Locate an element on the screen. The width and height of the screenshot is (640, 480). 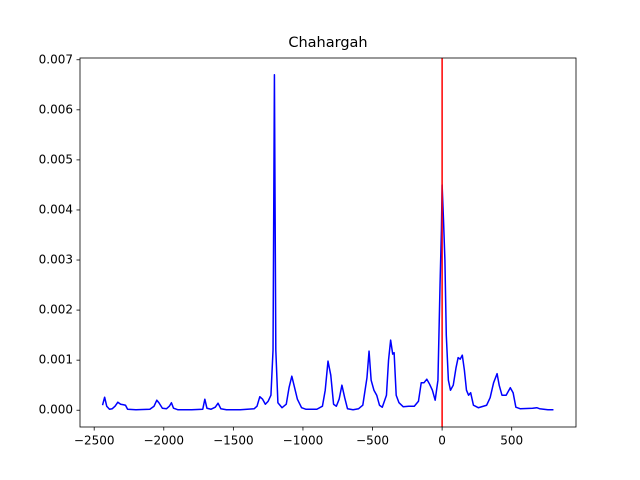
x-tick-label: −2500 is located at coordinates (94, 441).